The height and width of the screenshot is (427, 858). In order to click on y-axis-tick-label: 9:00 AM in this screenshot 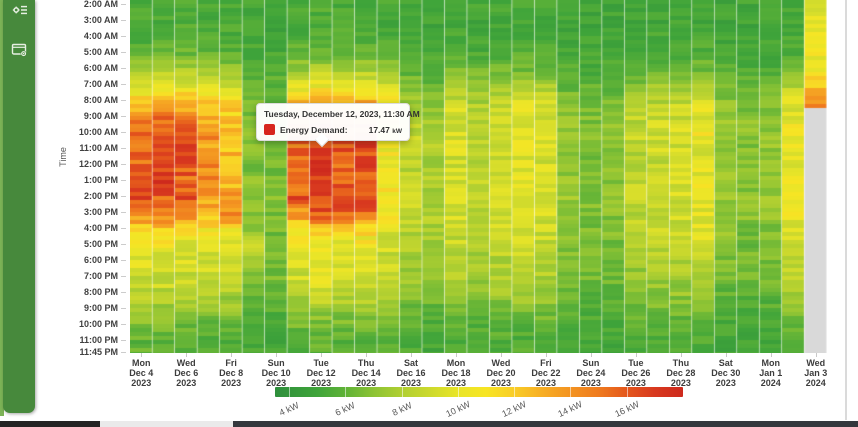, I will do `click(100, 115)`.